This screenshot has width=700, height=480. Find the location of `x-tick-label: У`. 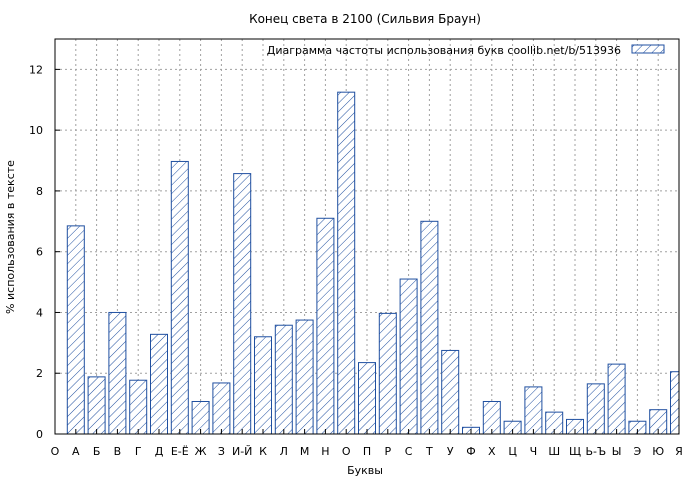

x-tick-label: У is located at coordinates (450, 451).